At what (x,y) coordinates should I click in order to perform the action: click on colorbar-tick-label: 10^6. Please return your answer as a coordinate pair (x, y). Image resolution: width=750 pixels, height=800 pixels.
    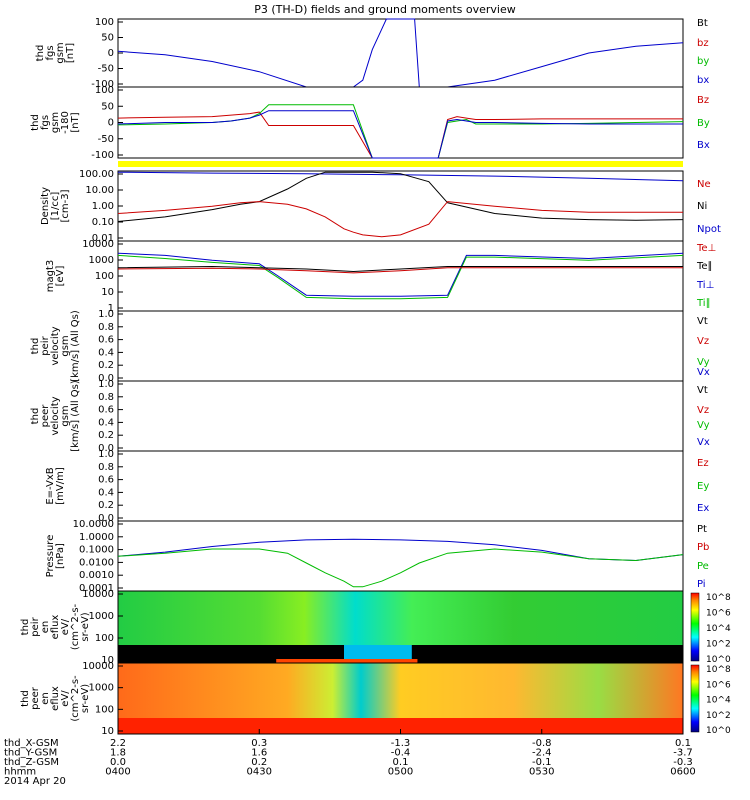
    Looking at the image, I should click on (718, 685).